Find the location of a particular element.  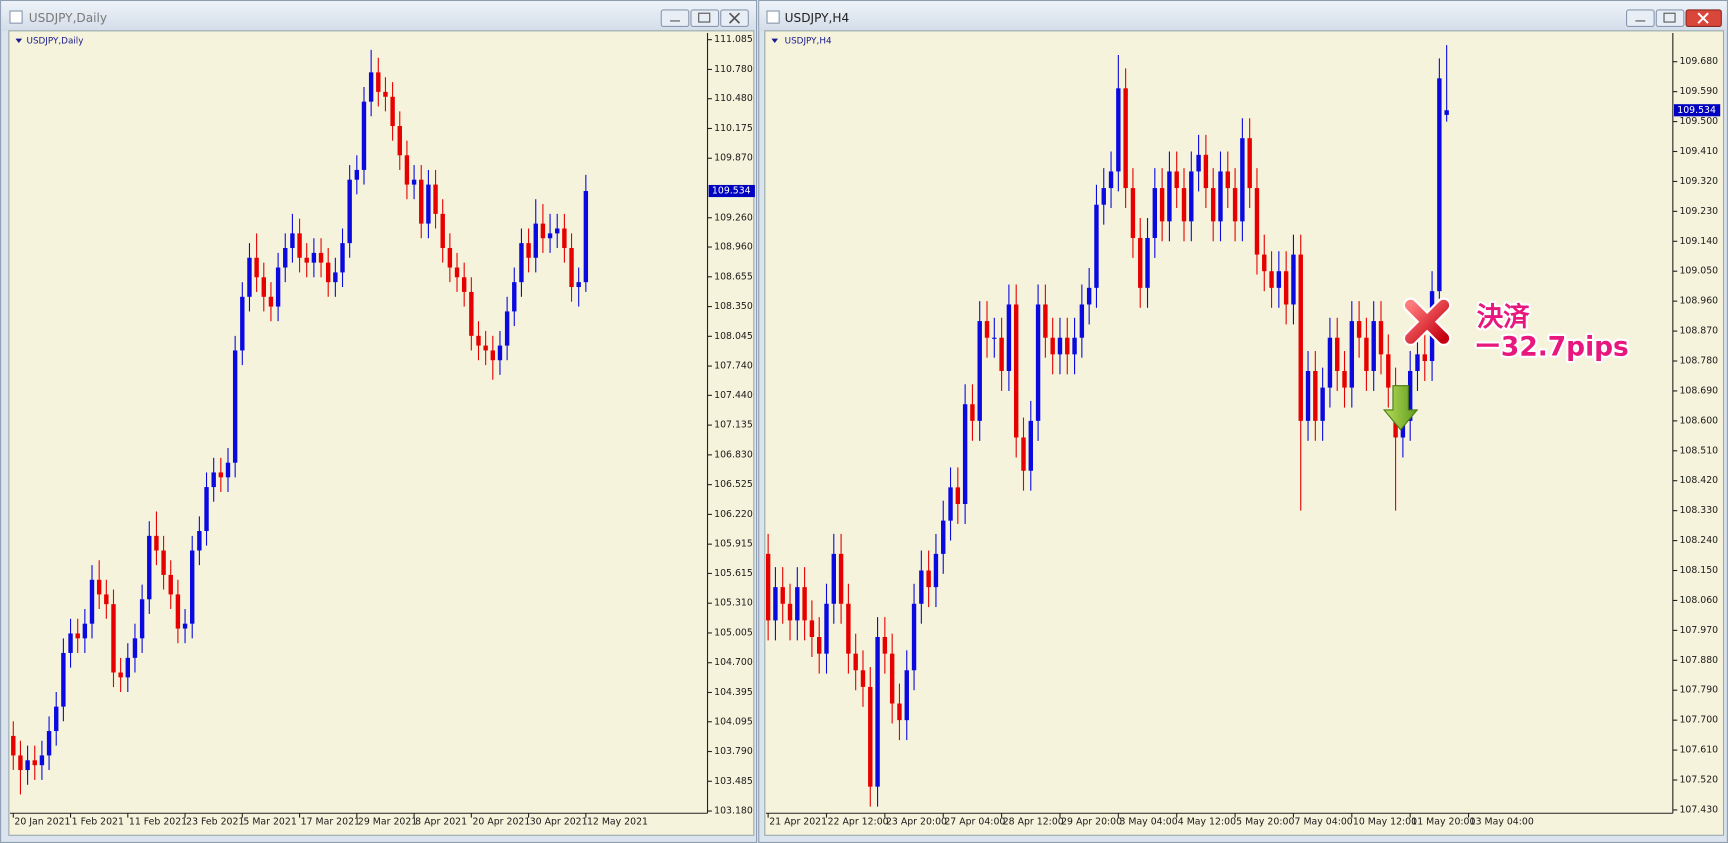

y-tick-label: 107.880 is located at coordinates (1698, 660).